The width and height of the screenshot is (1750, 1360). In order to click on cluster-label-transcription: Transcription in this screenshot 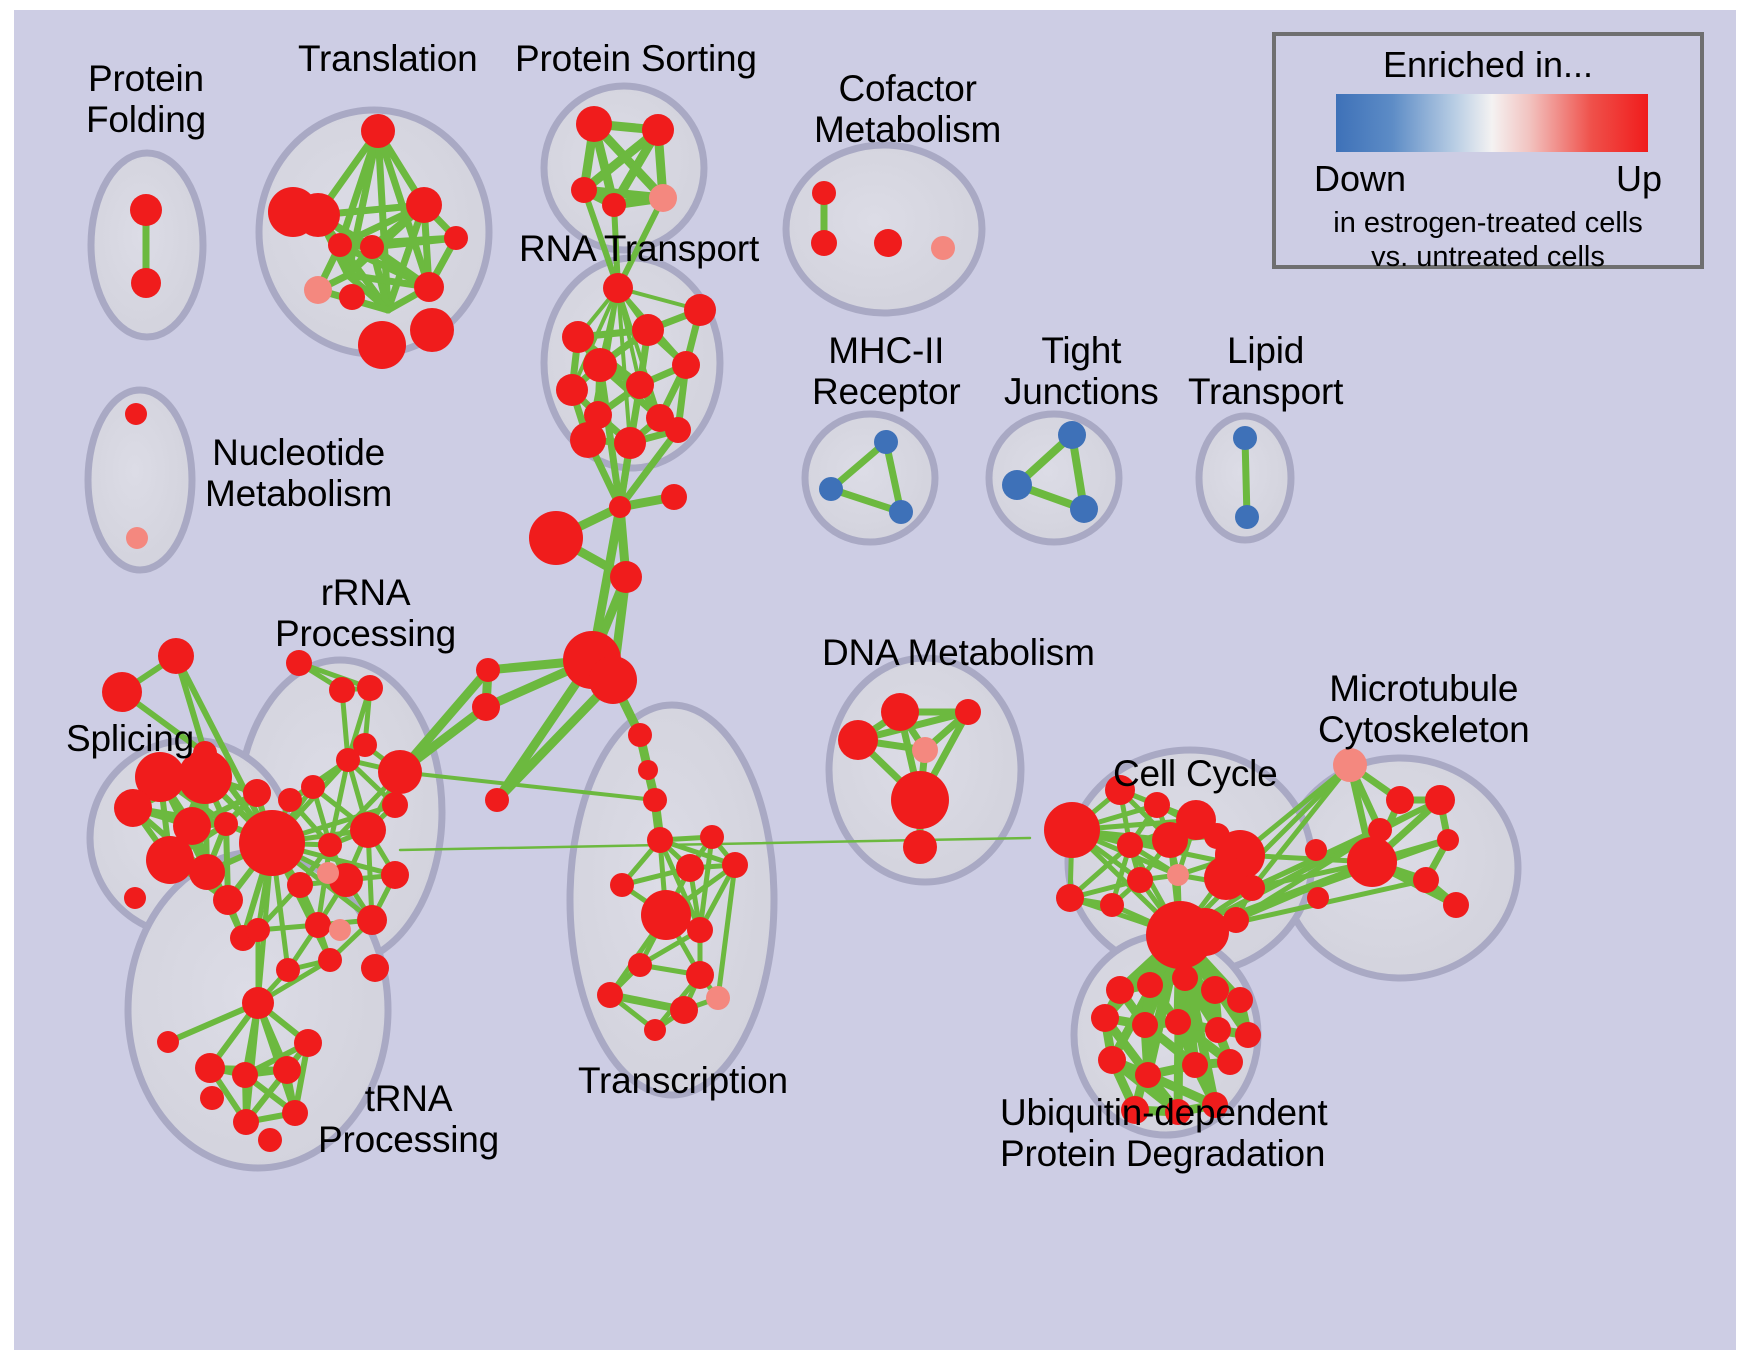, I will do `click(683, 1080)`.